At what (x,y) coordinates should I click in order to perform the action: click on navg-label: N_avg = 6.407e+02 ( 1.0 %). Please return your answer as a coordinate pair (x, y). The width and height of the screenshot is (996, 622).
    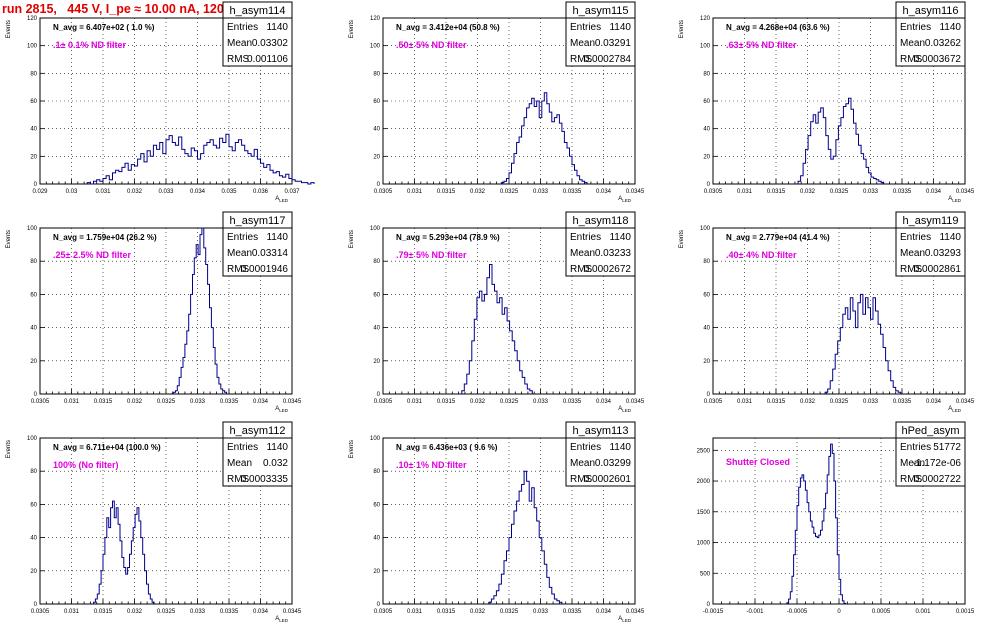
    Looking at the image, I should click on (104, 27).